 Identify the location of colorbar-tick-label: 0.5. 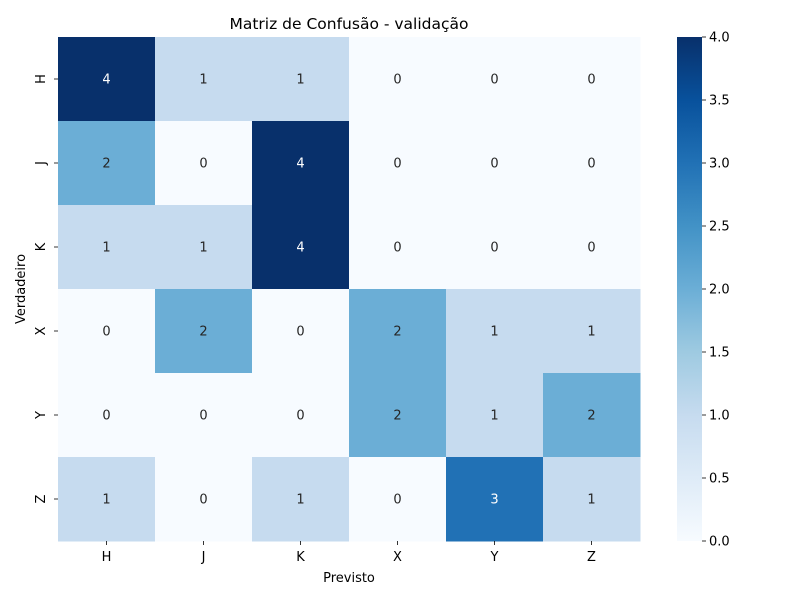
(719, 479).